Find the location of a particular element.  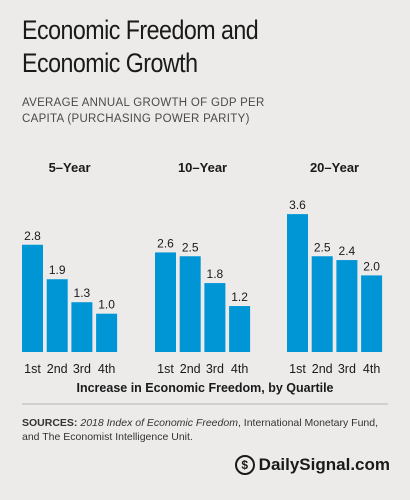

subtitle-line-1: AVERAGE ANNUAL GROWTH OF GDP PER is located at coordinates (143, 103).